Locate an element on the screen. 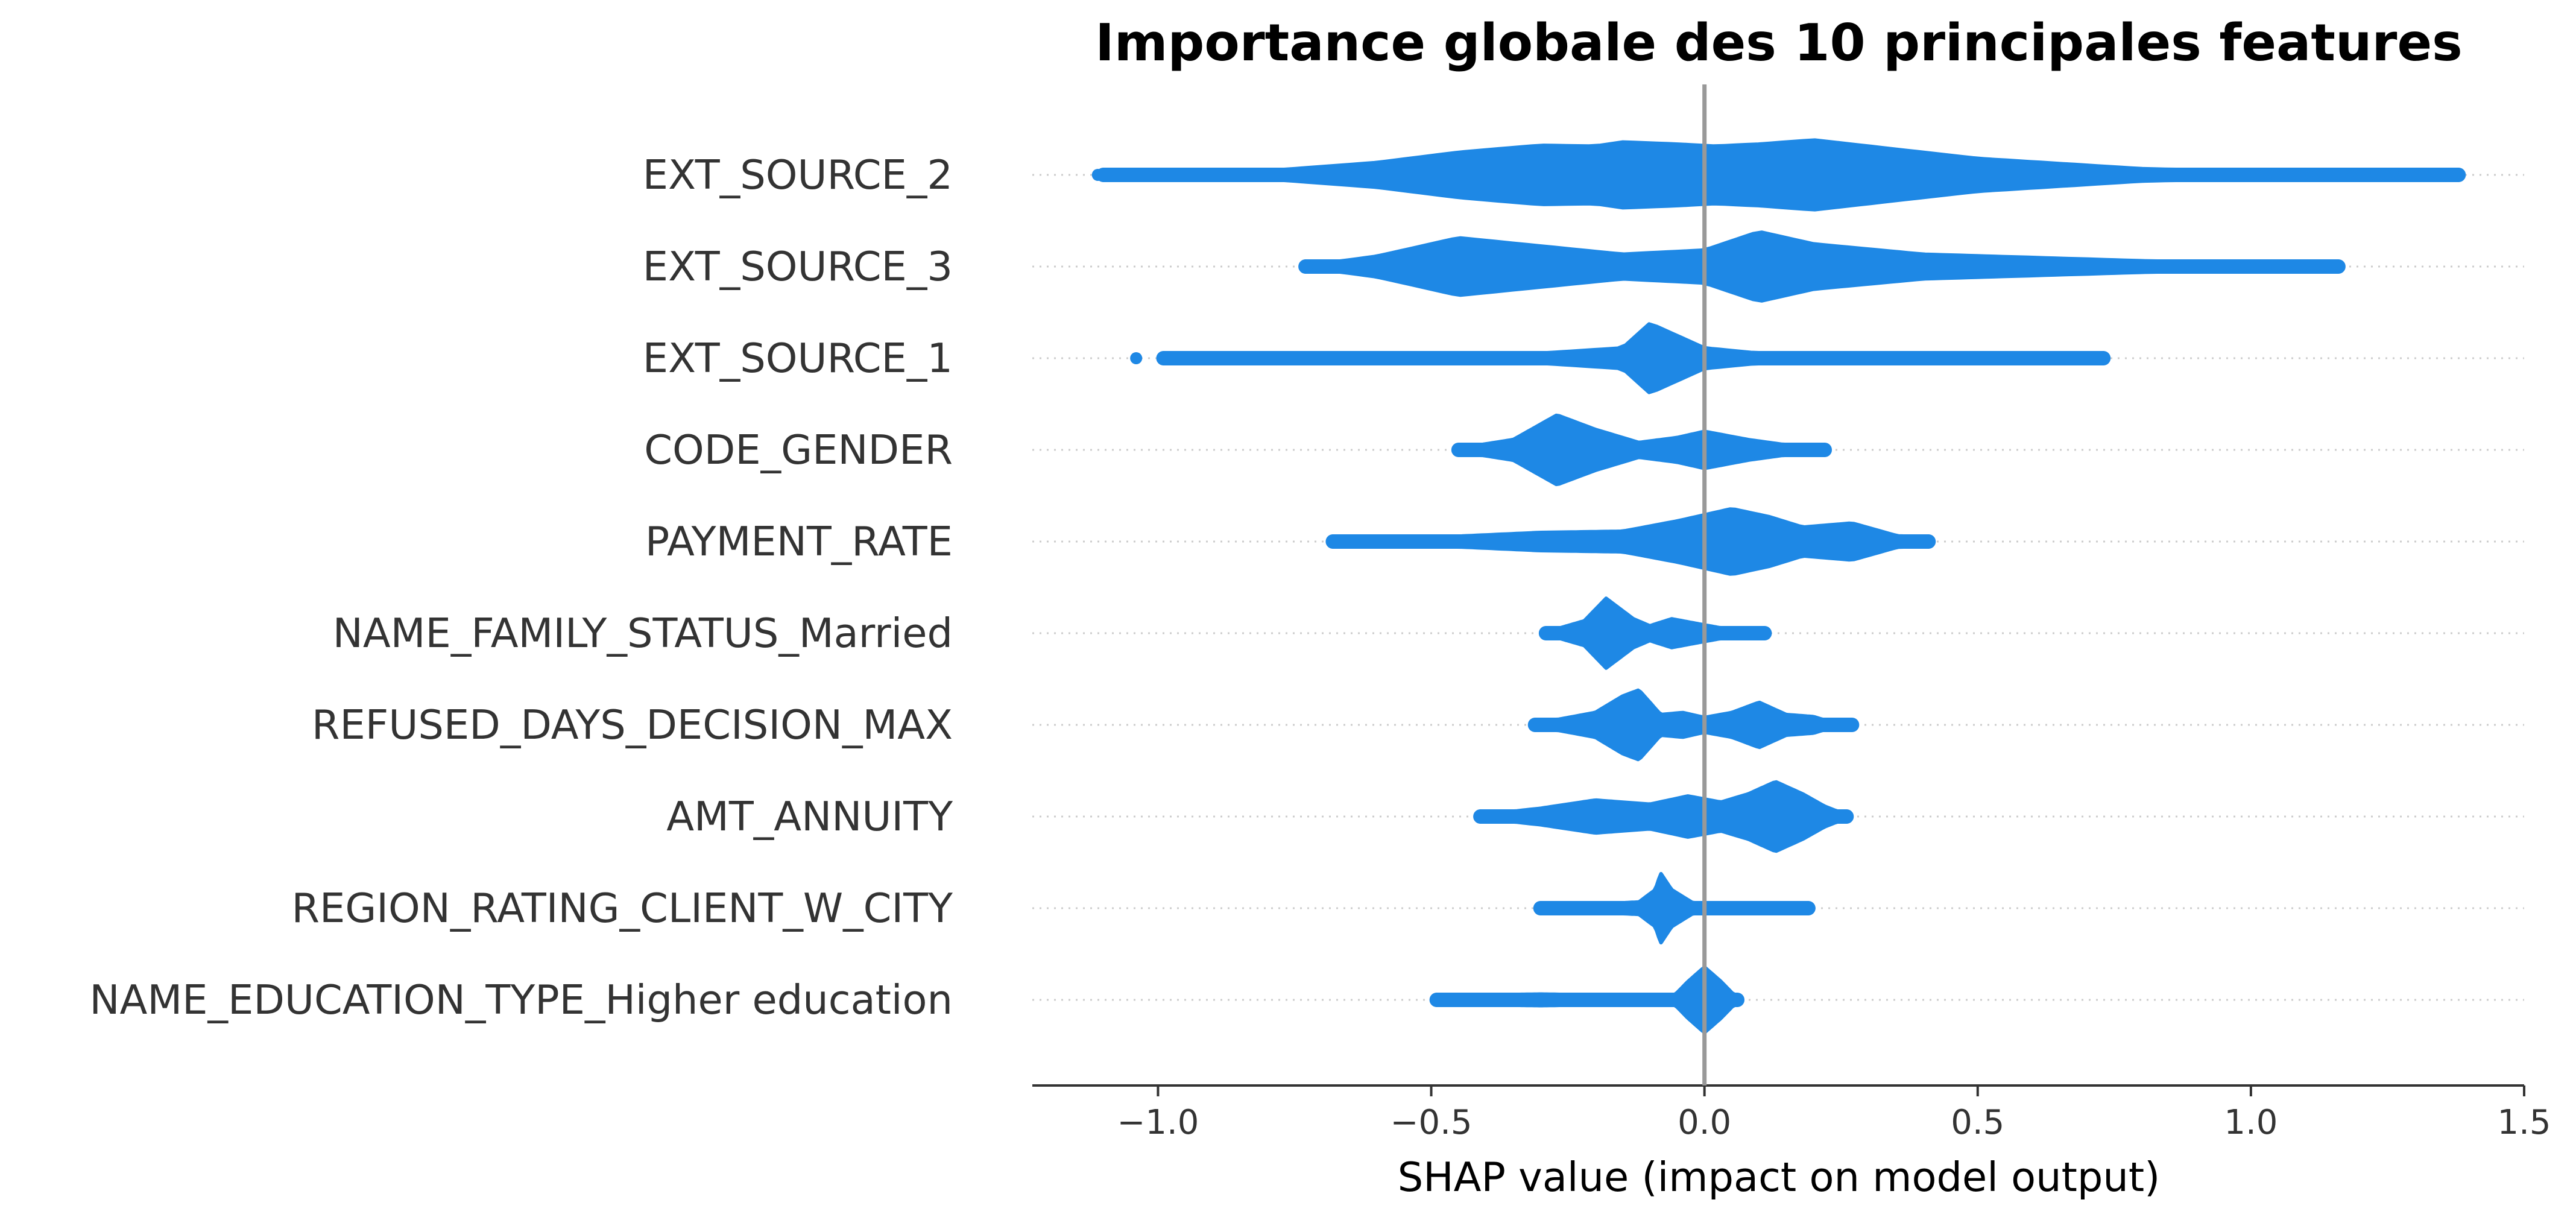 This screenshot has height=1226, width=2576. x-axis-label: SHAP value (impact on model output) is located at coordinates (1779, 1178).